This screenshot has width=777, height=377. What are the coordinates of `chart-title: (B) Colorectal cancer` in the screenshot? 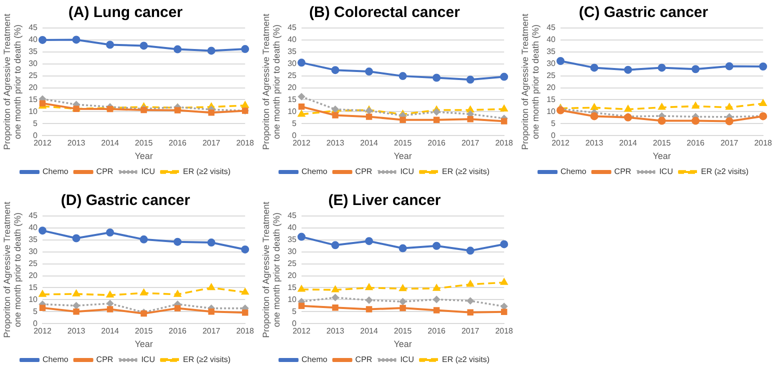 It's located at (384, 13).